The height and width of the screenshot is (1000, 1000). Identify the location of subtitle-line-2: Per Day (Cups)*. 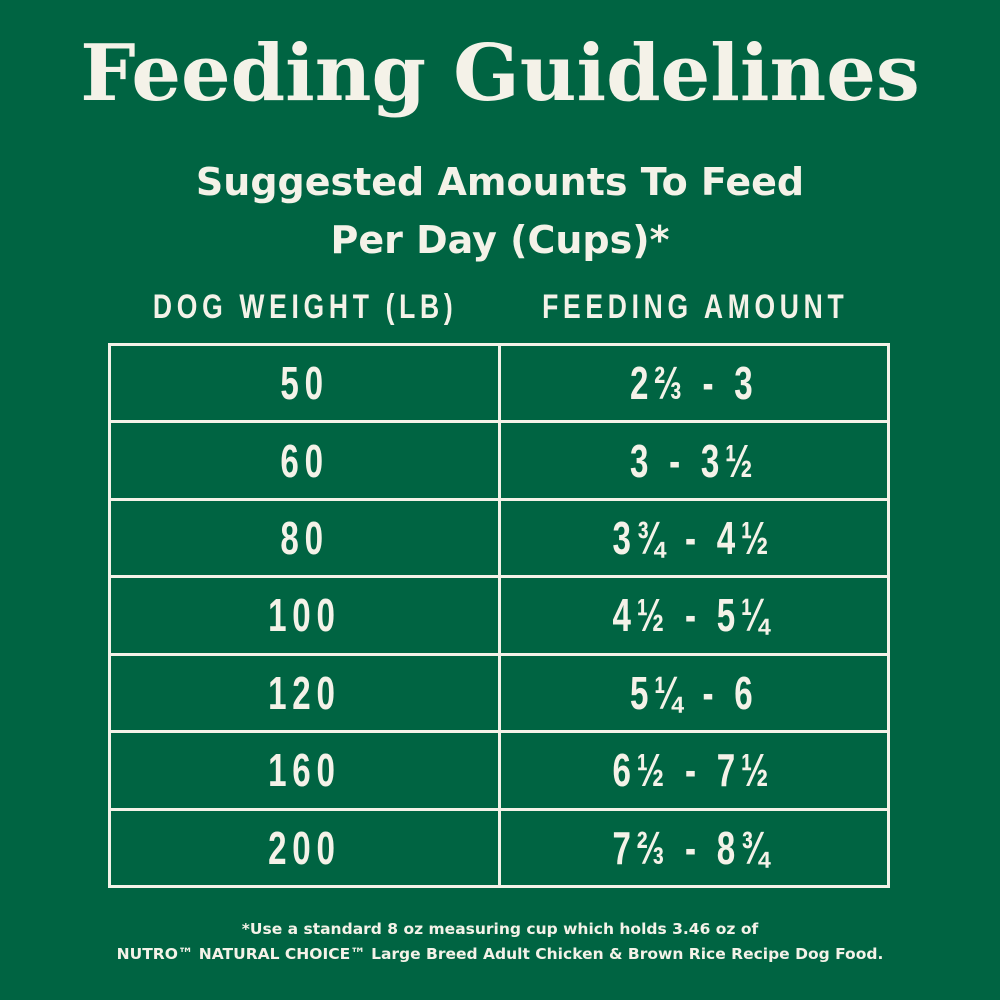
(500, 240).